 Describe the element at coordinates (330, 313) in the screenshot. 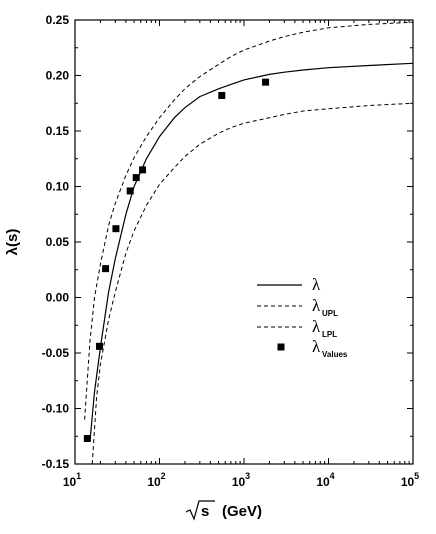

I see `legend-sub-upl: UPL` at that location.